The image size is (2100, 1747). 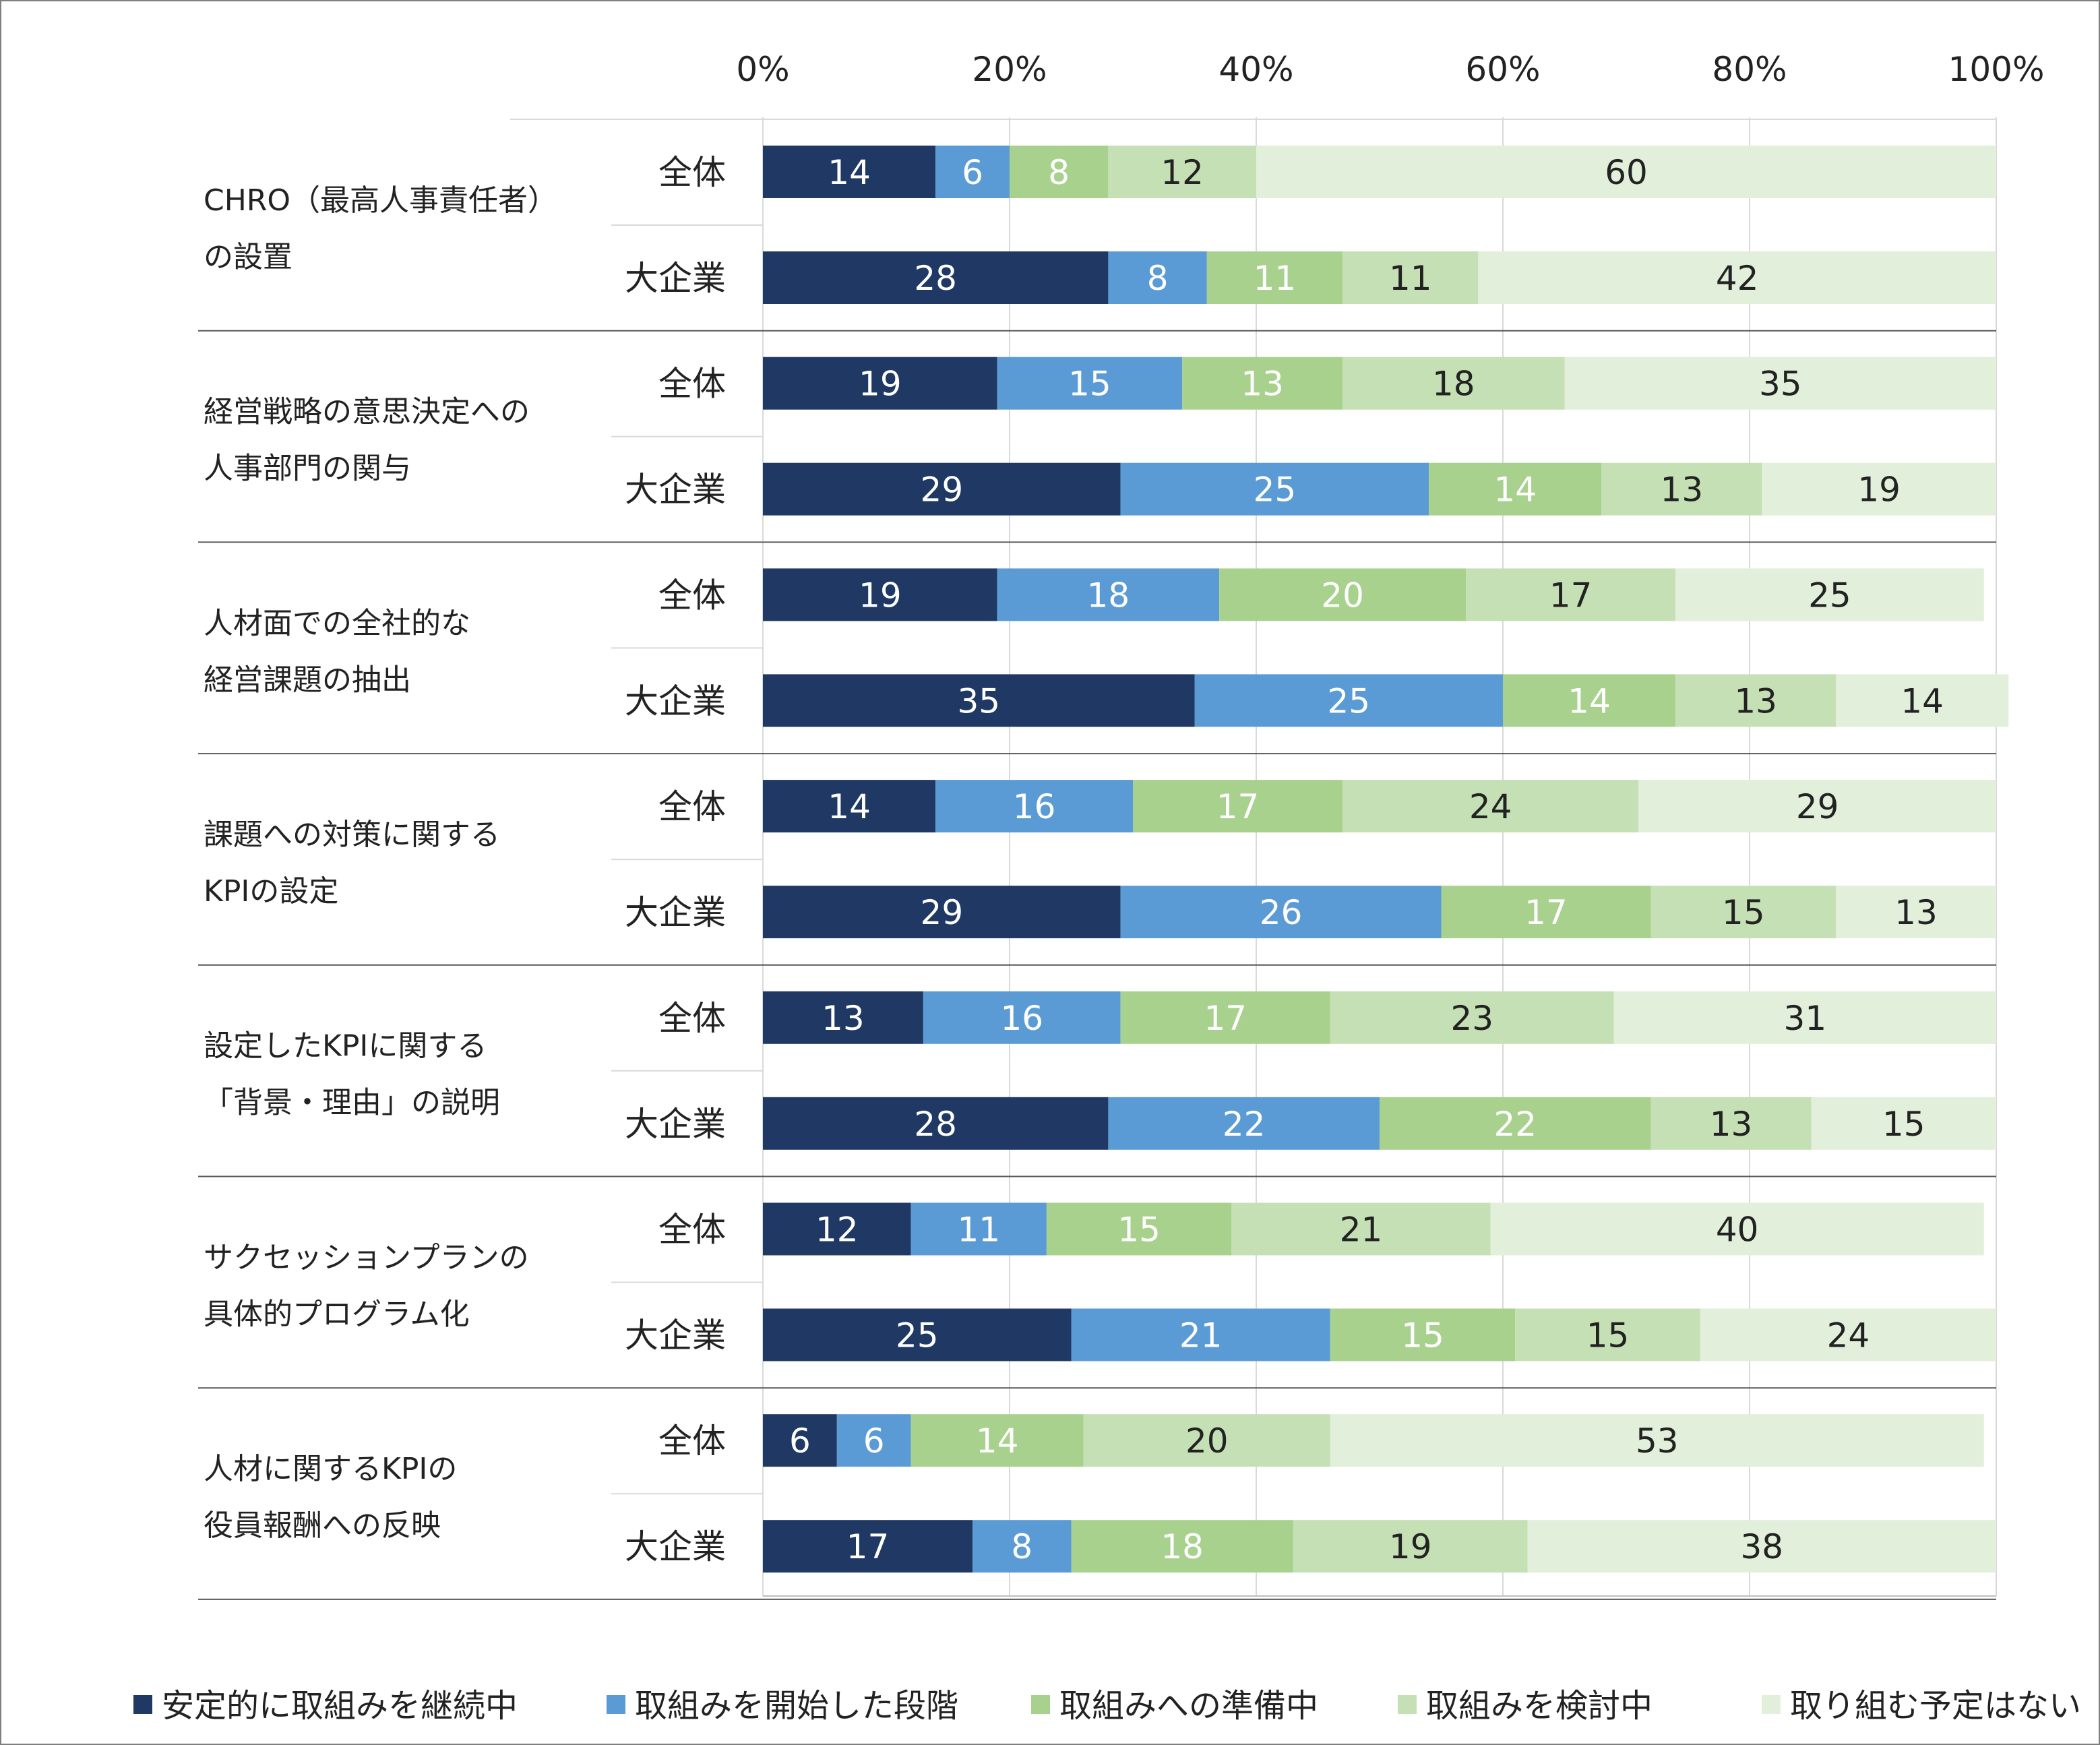 What do you see at coordinates (1502, 69) in the screenshot?
I see `x-tick-label: 60%` at bounding box center [1502, 69].